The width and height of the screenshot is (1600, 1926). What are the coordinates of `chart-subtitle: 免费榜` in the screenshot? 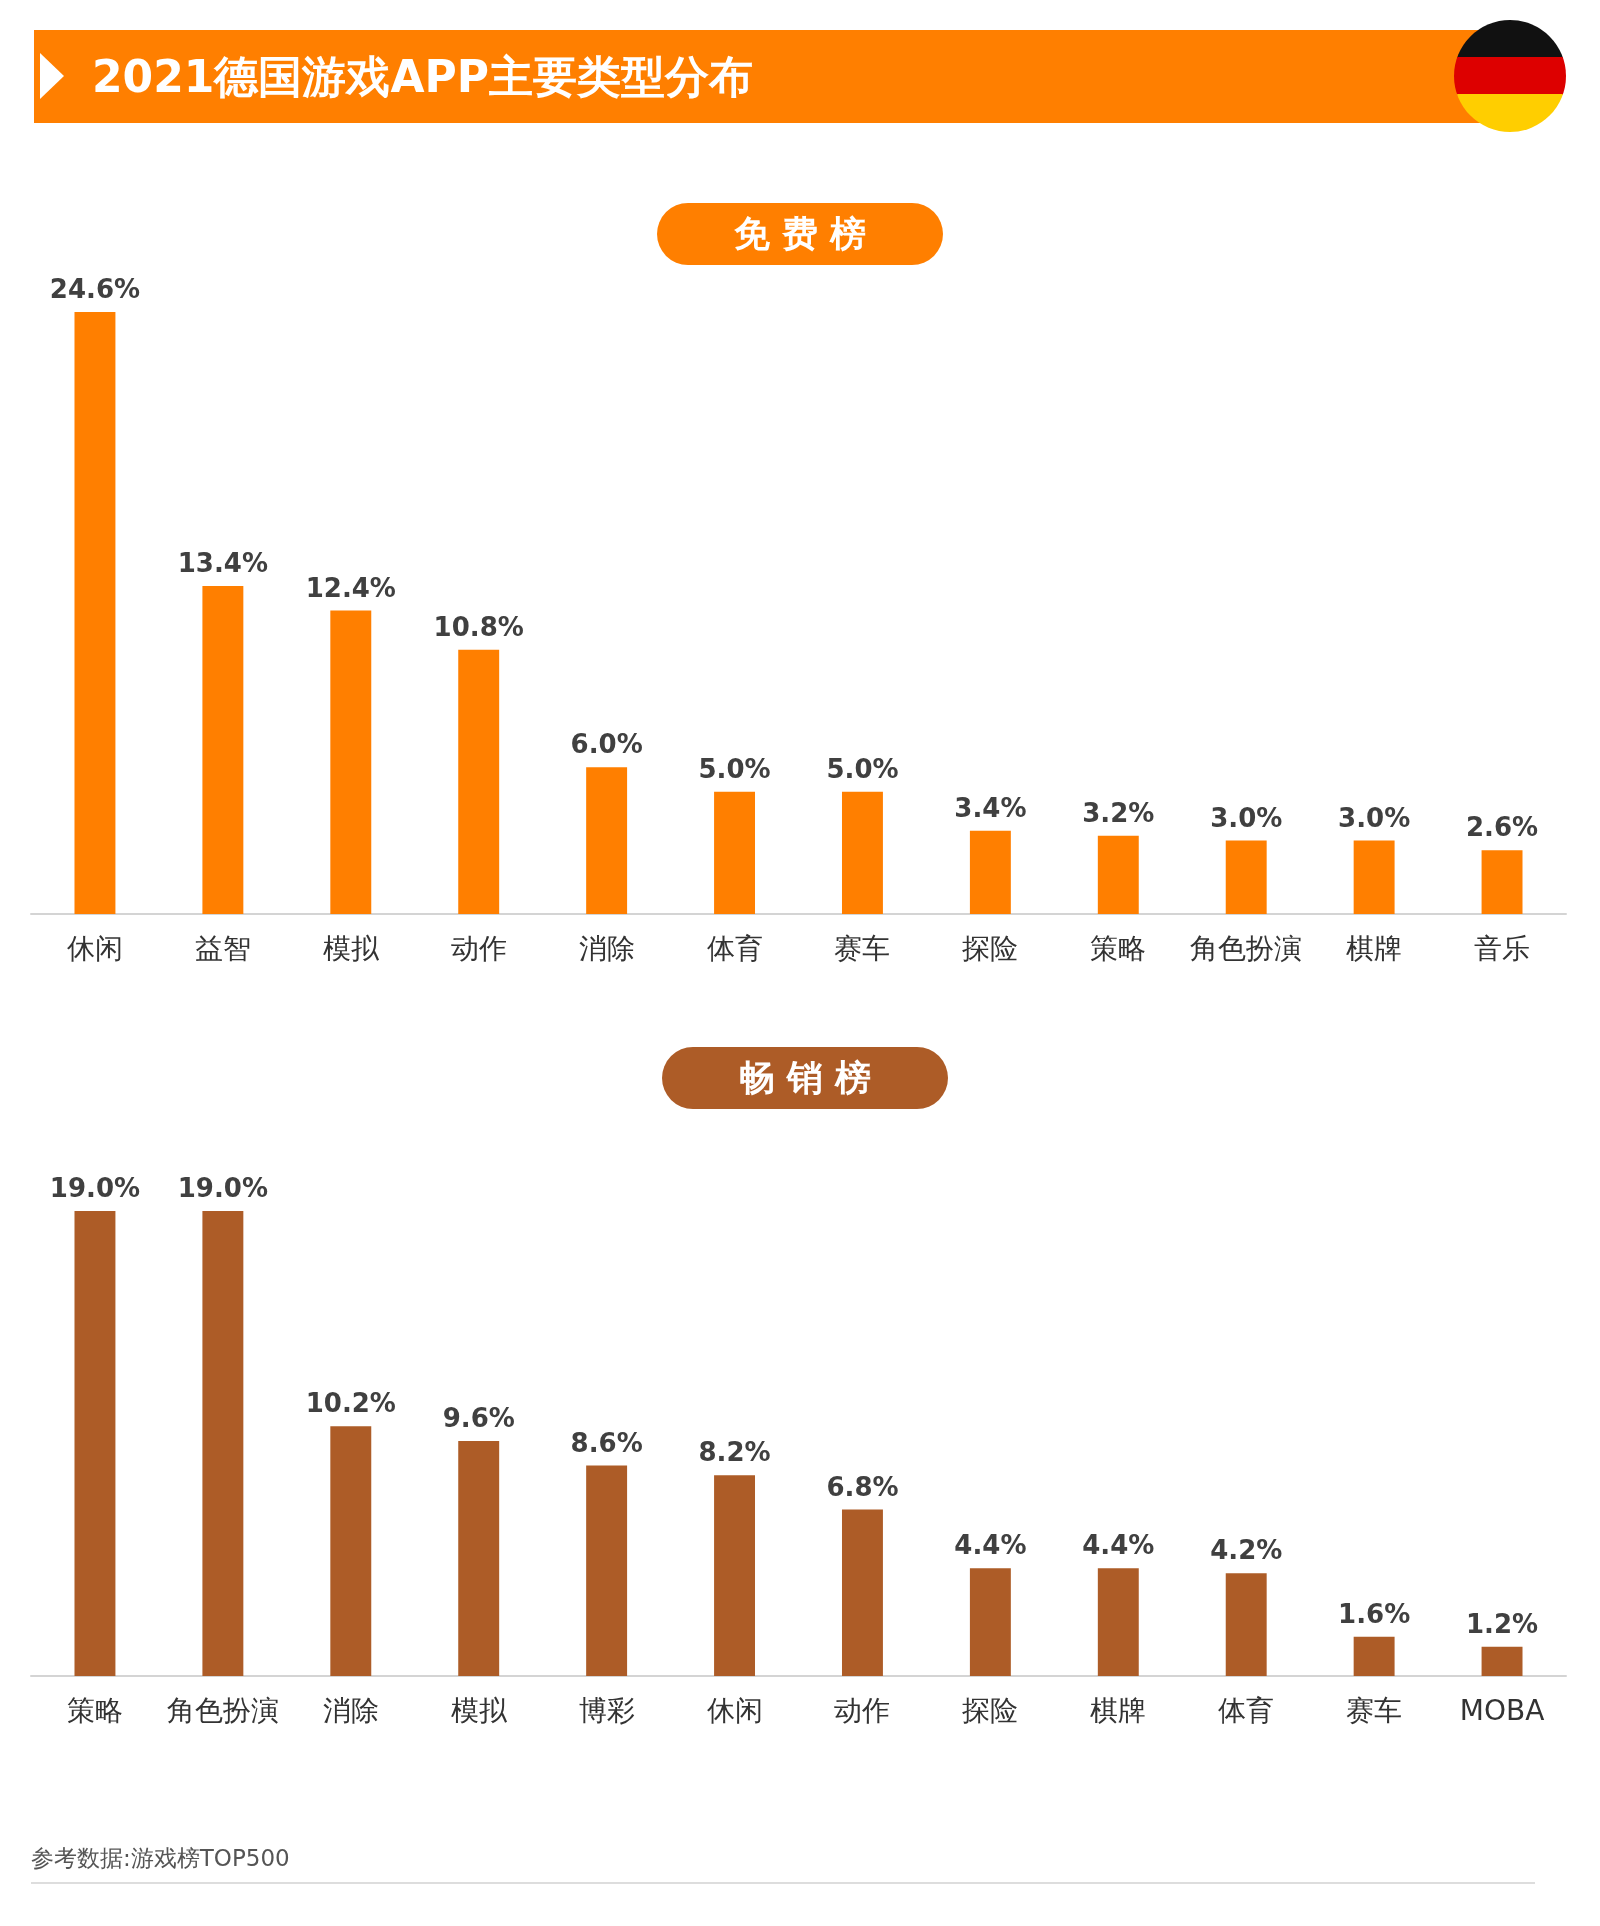 It's located at (800, 234).